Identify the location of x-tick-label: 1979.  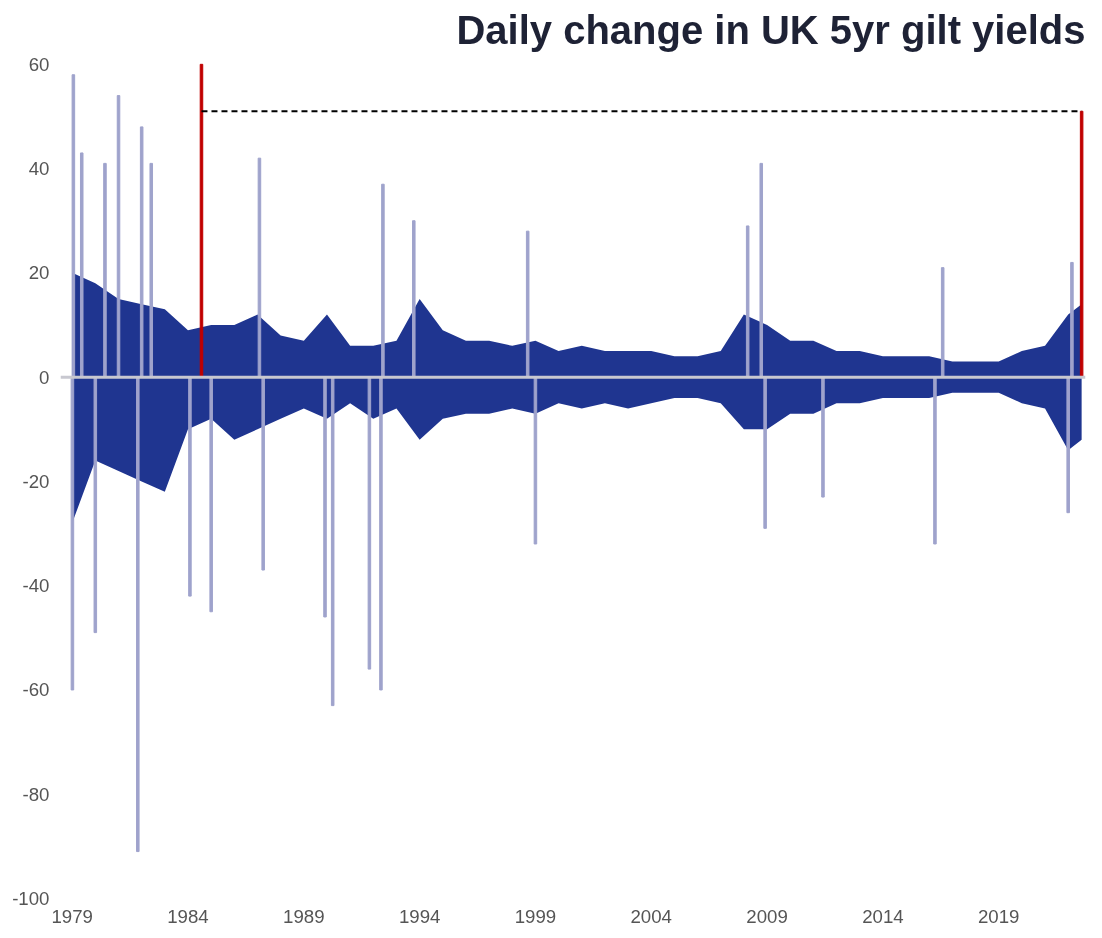
(72, 916).